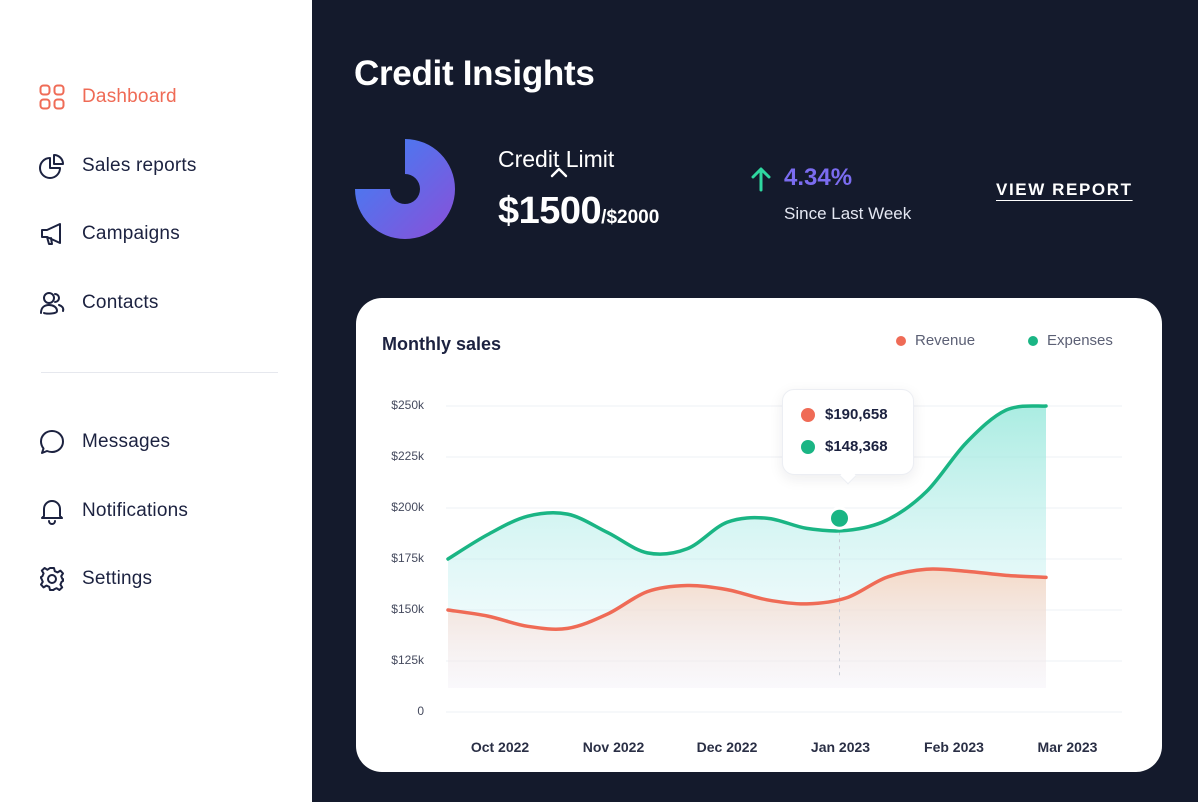 This screenshot has height=802, width=1198. Describe the element at coordinates (500, 747) in the screenshot. I see `x-tick-label: Oct 2022` at that location.